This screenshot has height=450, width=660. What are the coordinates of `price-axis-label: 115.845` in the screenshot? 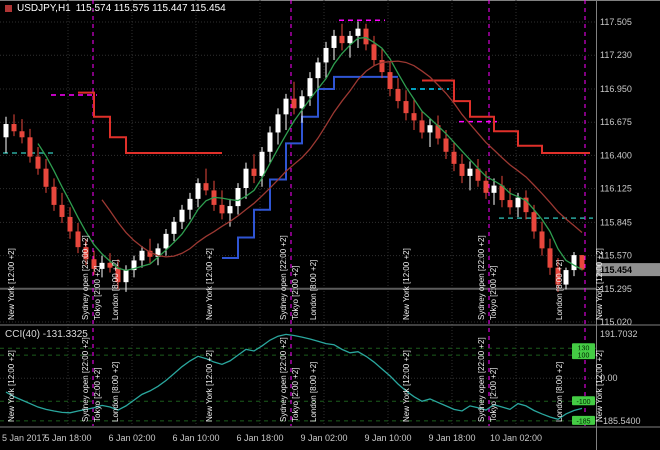 It's located at (616, 222).